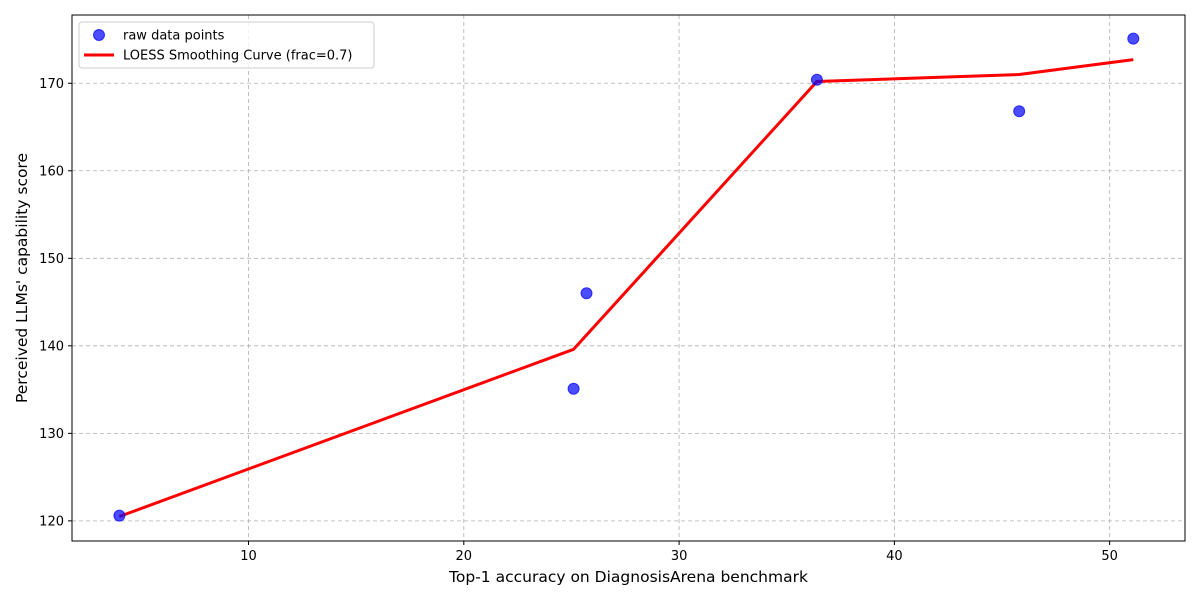  I want to click on y-tick-label: 160, so click(51, 171).